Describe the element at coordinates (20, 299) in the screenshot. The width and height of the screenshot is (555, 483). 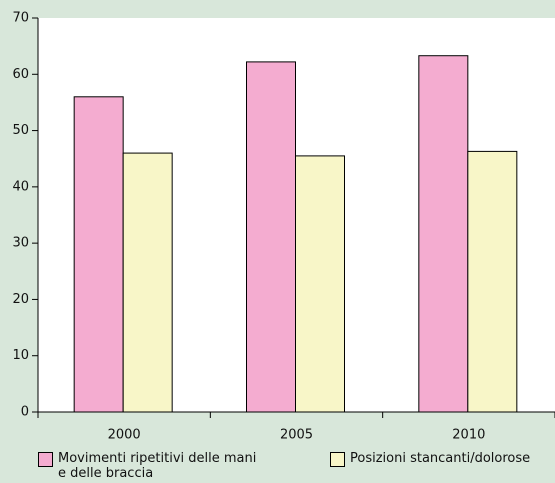
I see `y-tick-label: 20` at that location.